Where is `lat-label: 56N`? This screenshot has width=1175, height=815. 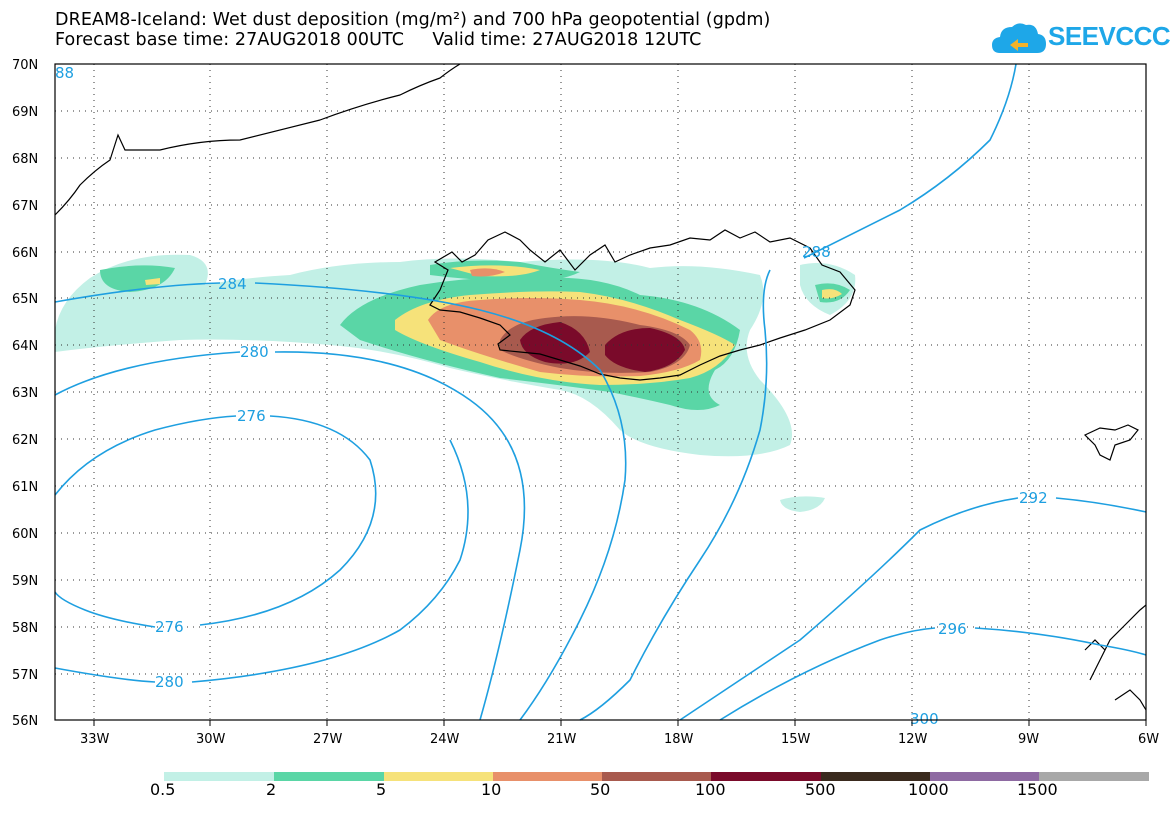
lat-label: 56N is located at coordinates (25, 721).